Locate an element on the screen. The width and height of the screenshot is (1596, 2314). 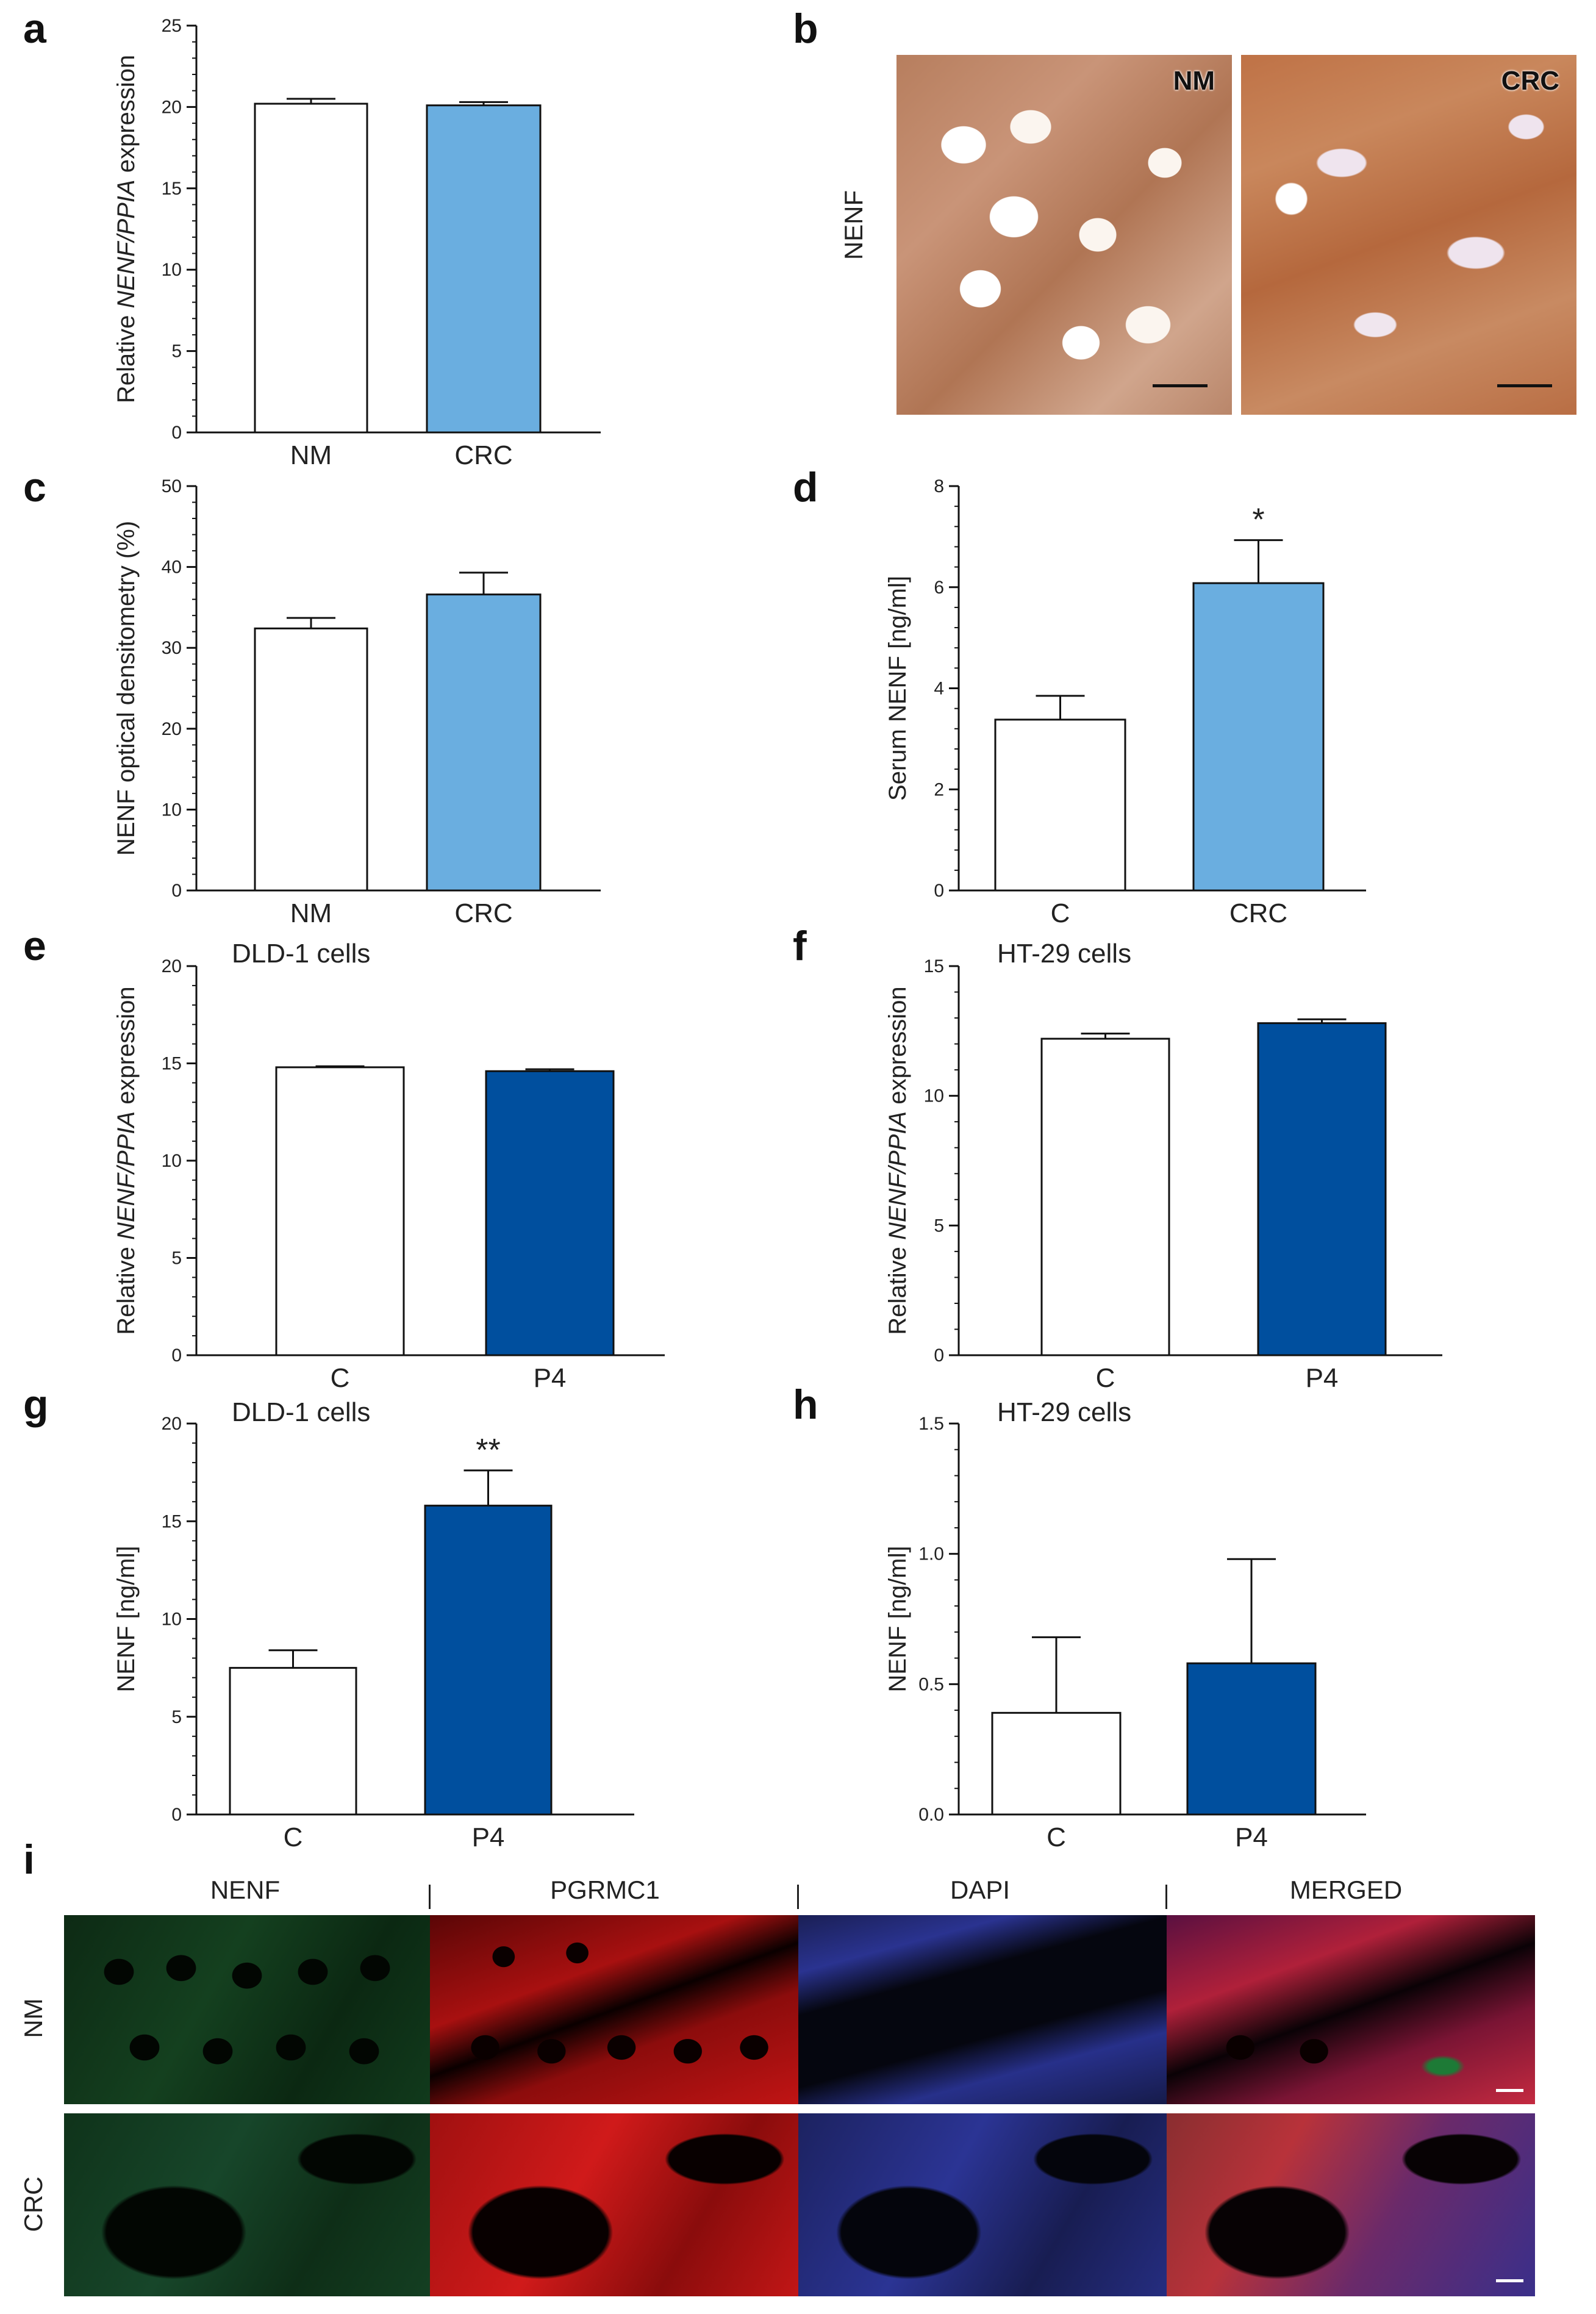
if-col-pgrmc1: PGRMC1 is located at coordinates (605, 1890).